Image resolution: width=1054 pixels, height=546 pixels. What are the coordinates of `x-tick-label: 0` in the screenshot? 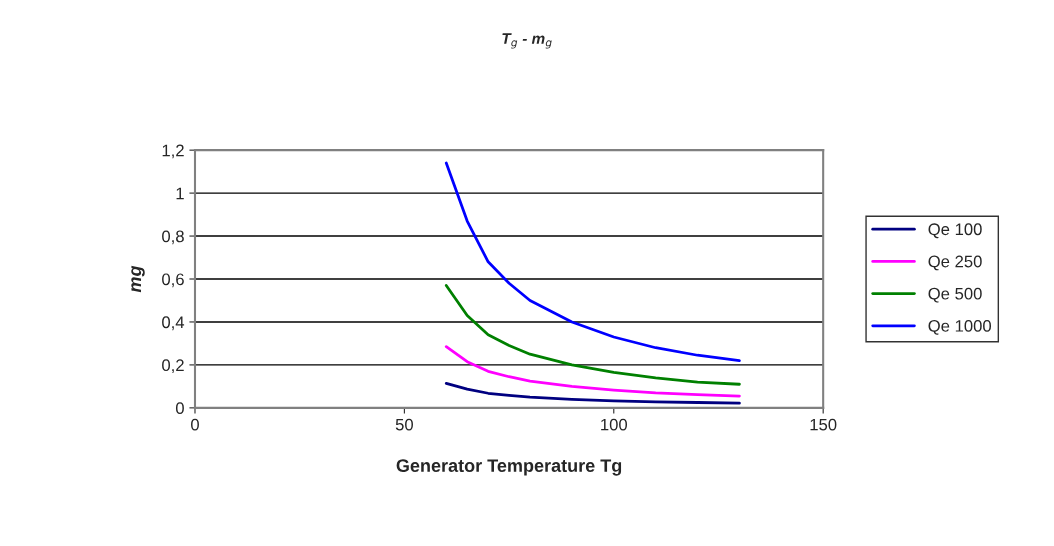 It's located at (195, 424).